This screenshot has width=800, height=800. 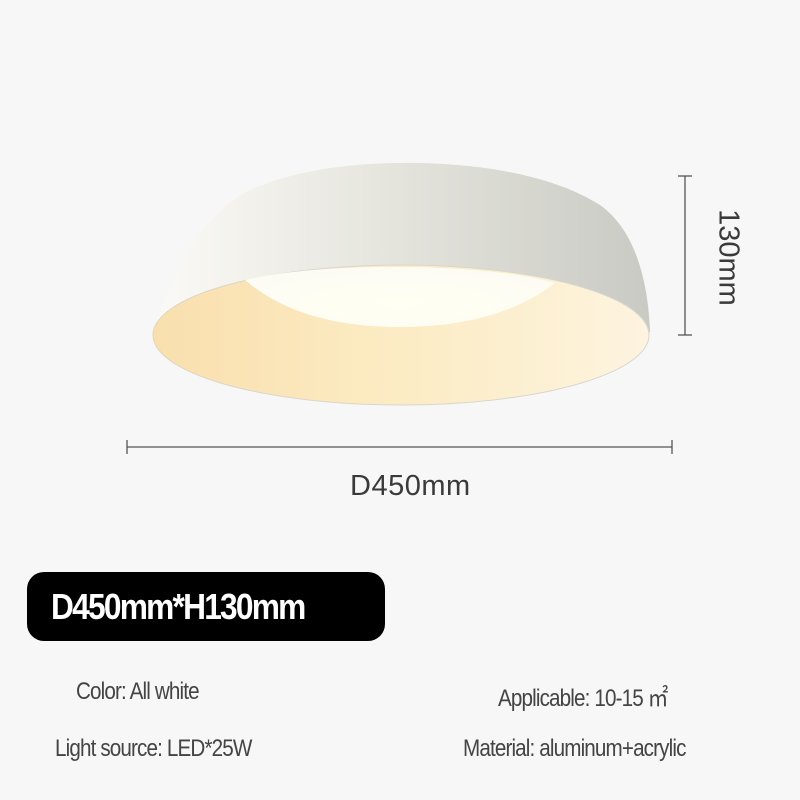 I want to click on lamp-light-opening, so click(x=400, y=296).